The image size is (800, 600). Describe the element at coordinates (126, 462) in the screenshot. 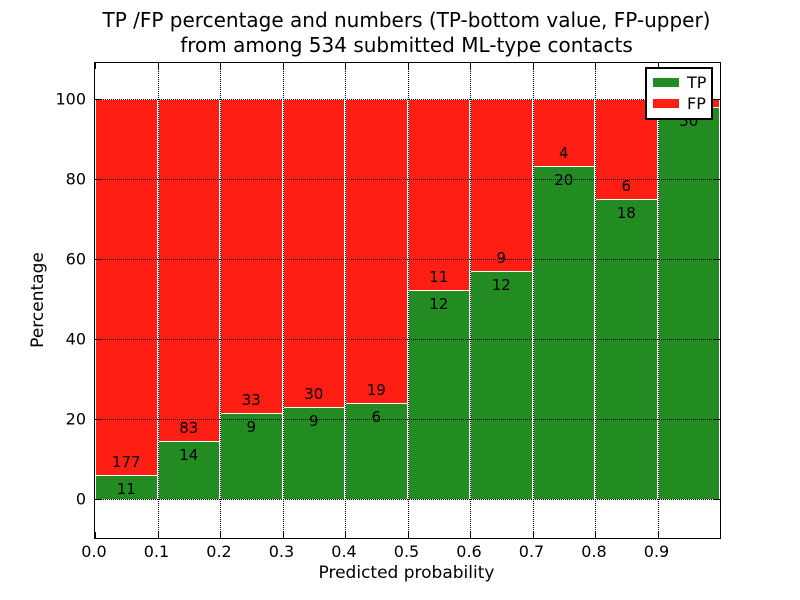

I see `bar-count-label-fp: 177` at that location.